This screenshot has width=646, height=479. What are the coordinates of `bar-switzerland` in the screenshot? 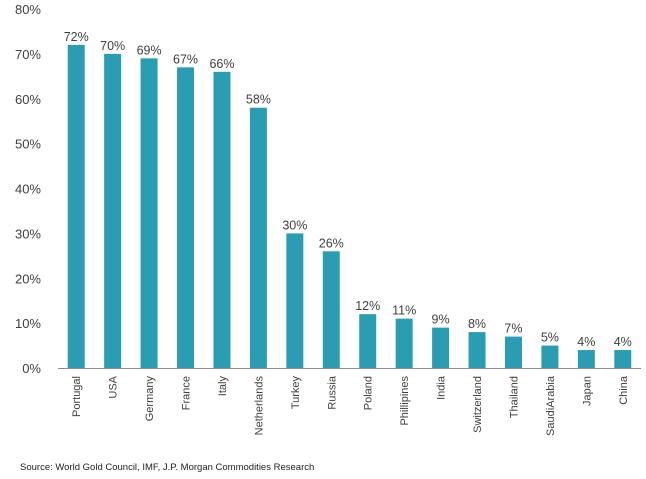 It's located at (477, 350).